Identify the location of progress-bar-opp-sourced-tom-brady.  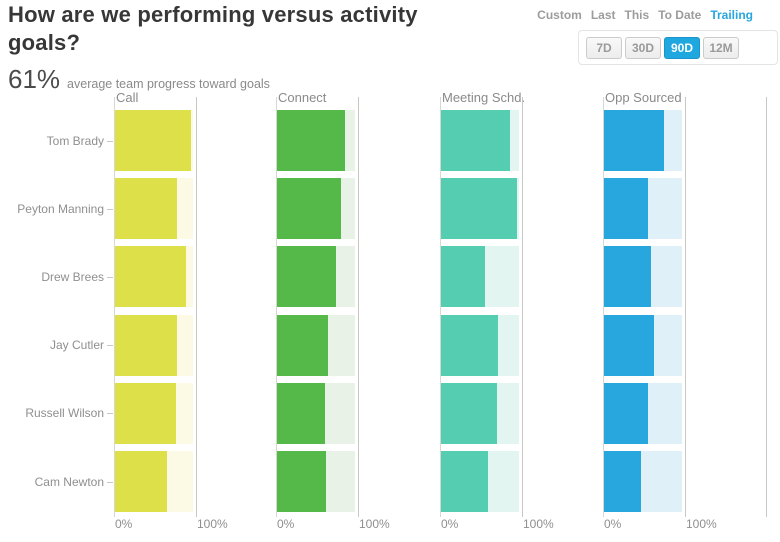
(634, 140).